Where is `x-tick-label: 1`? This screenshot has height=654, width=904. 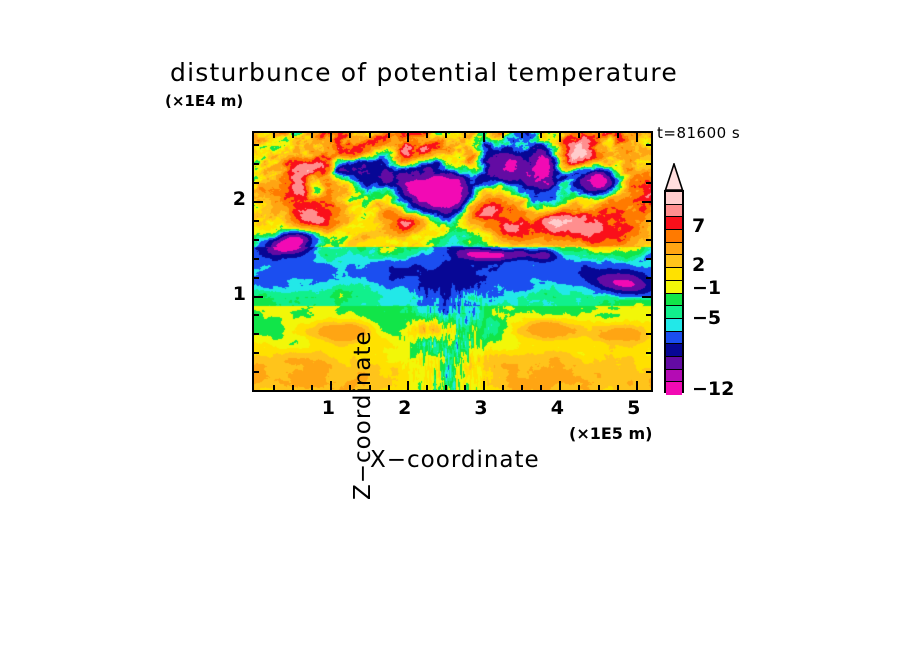 x-tick-label: 1 is located at coordinates (328, 408).